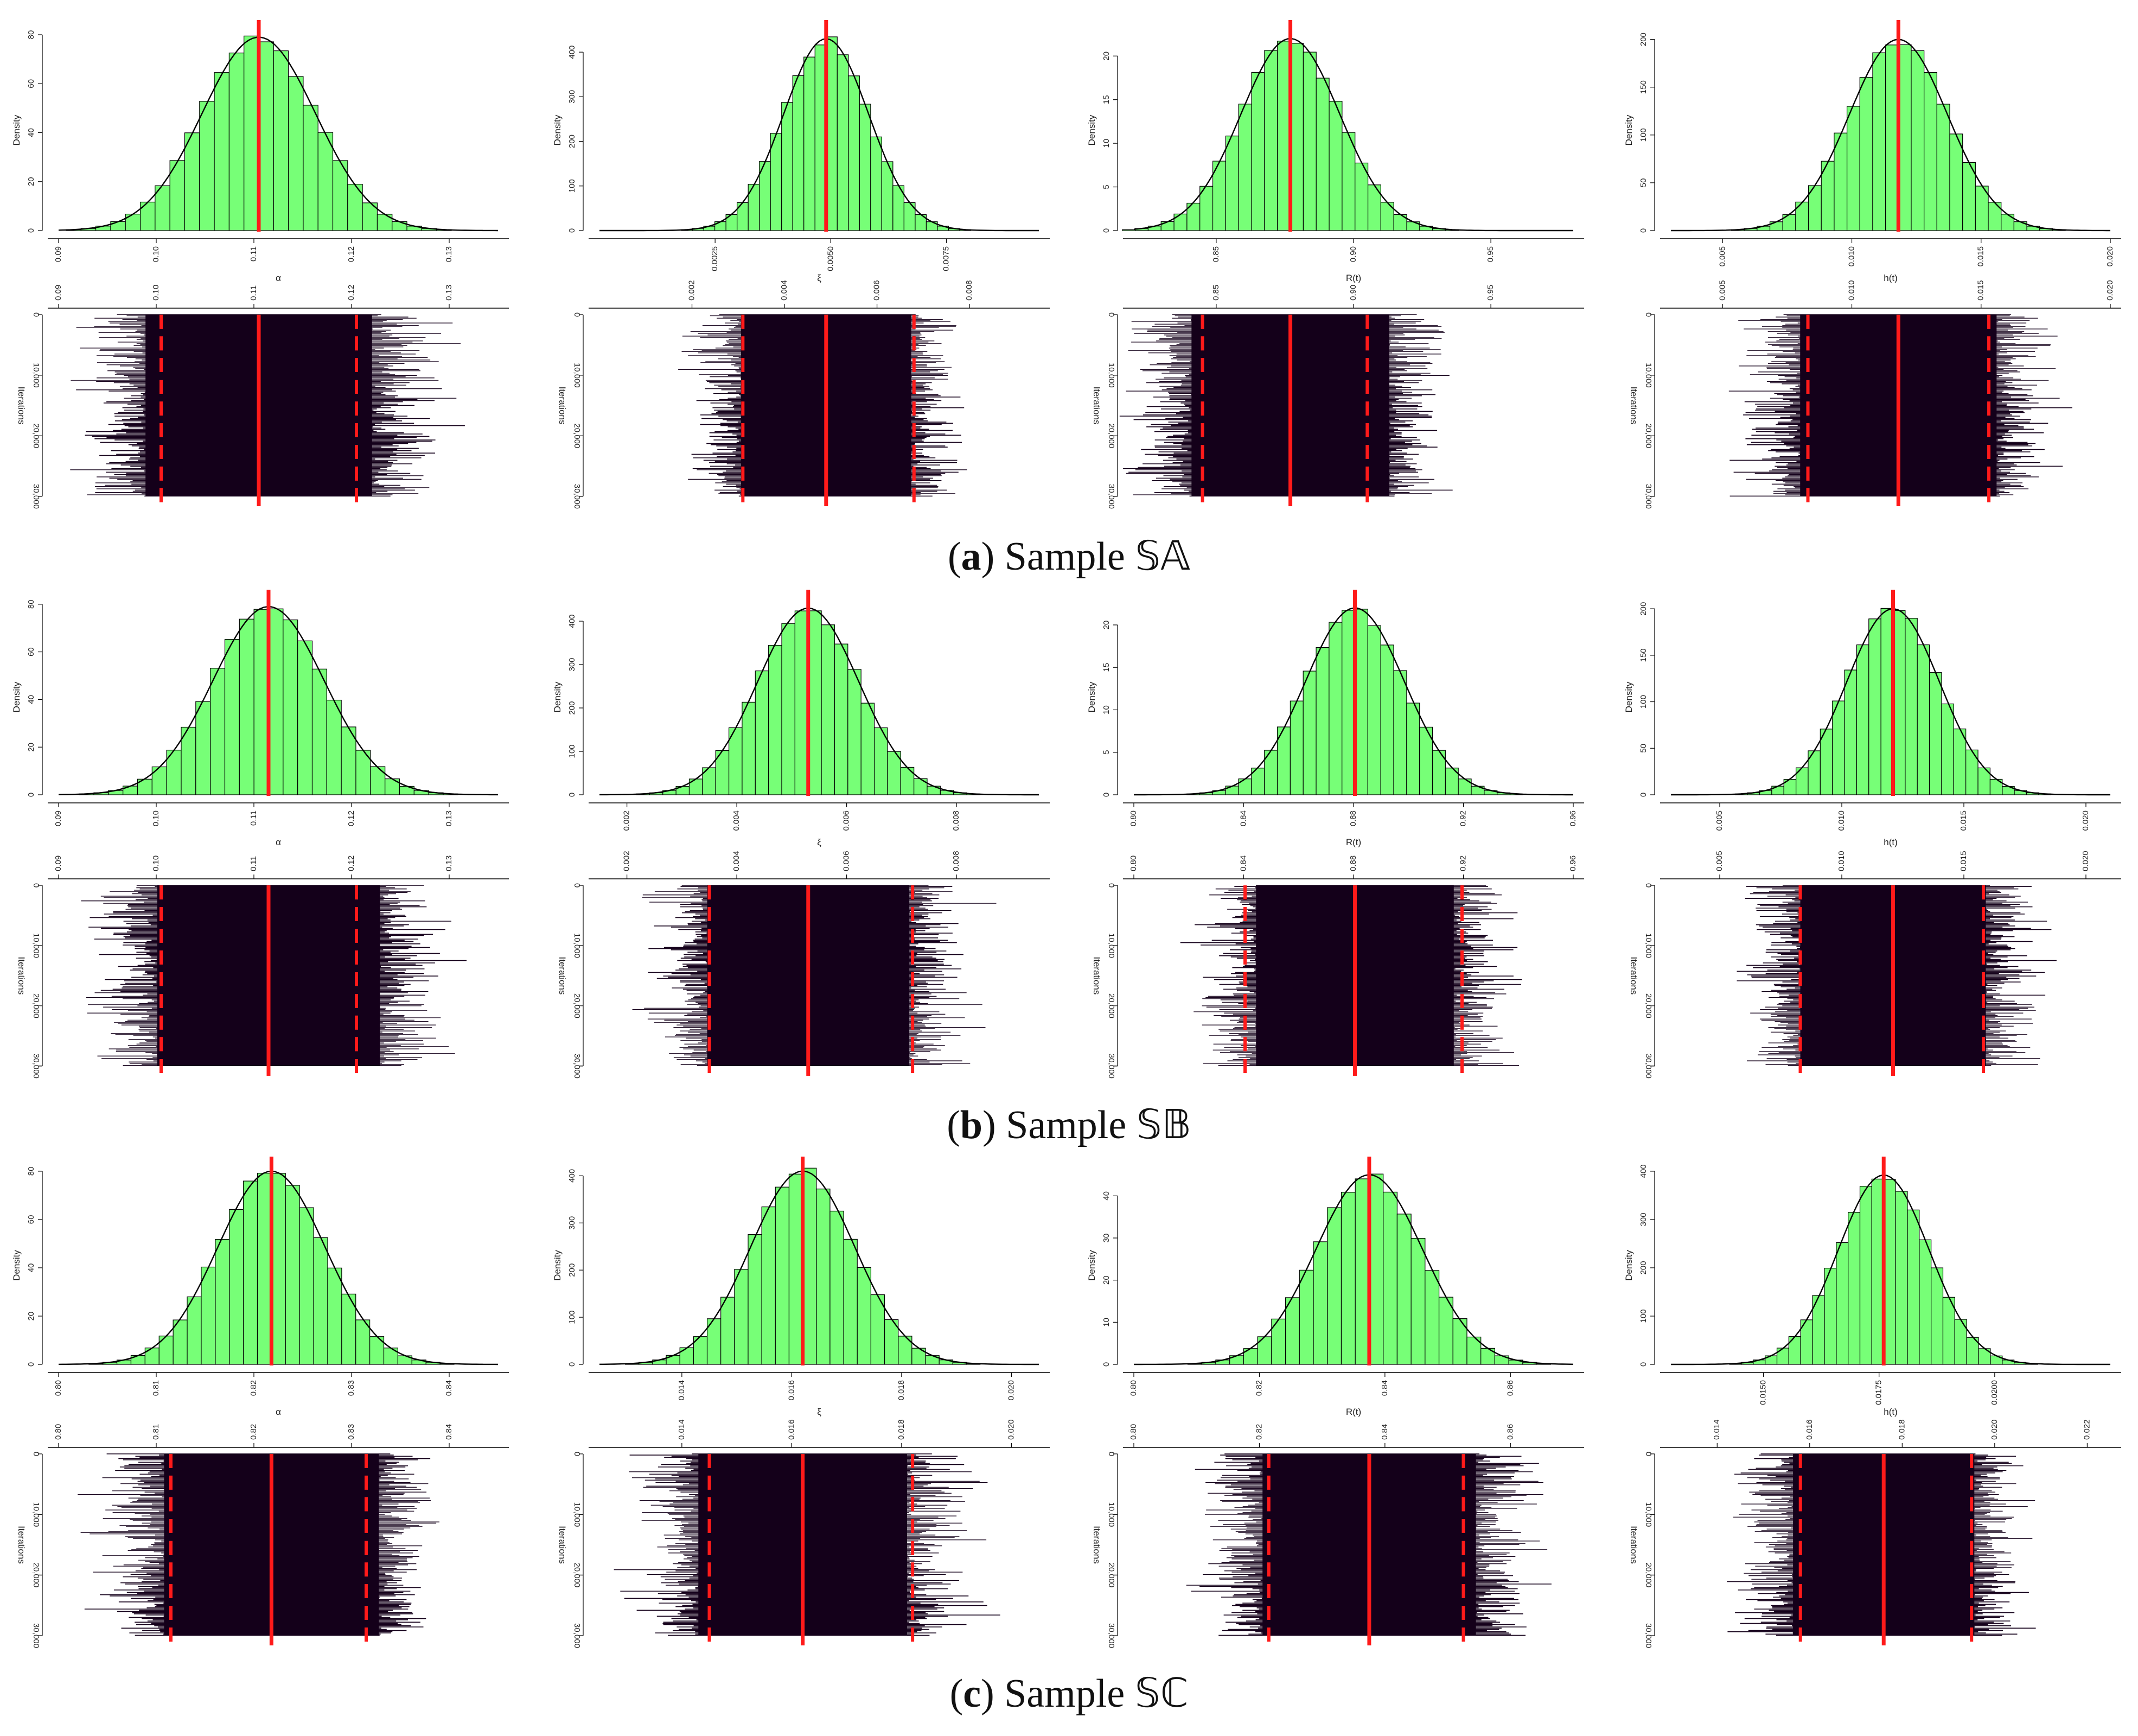 This screenshot has width=2138, height=1736. Describe the element at coordinates (692, 290) in the screenshot. I see `trace-x-tick-label: 0.002` at that location.